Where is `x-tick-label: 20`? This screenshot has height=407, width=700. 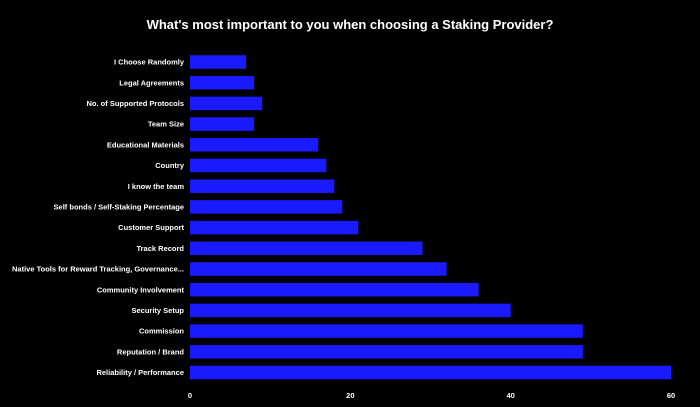 x-tick-label: 20 is located at coordinates (350, 395).